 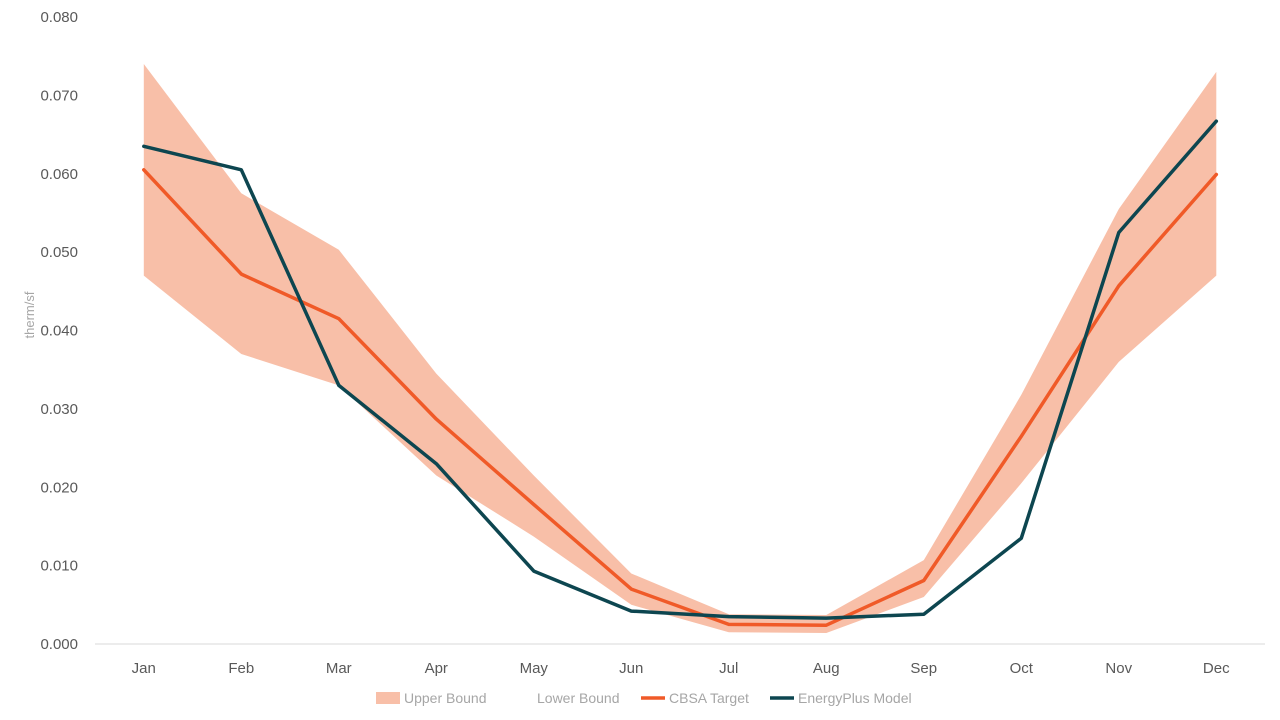 I want to click on legend-label: EnergyPlus Model, so click(x=855, y=698).